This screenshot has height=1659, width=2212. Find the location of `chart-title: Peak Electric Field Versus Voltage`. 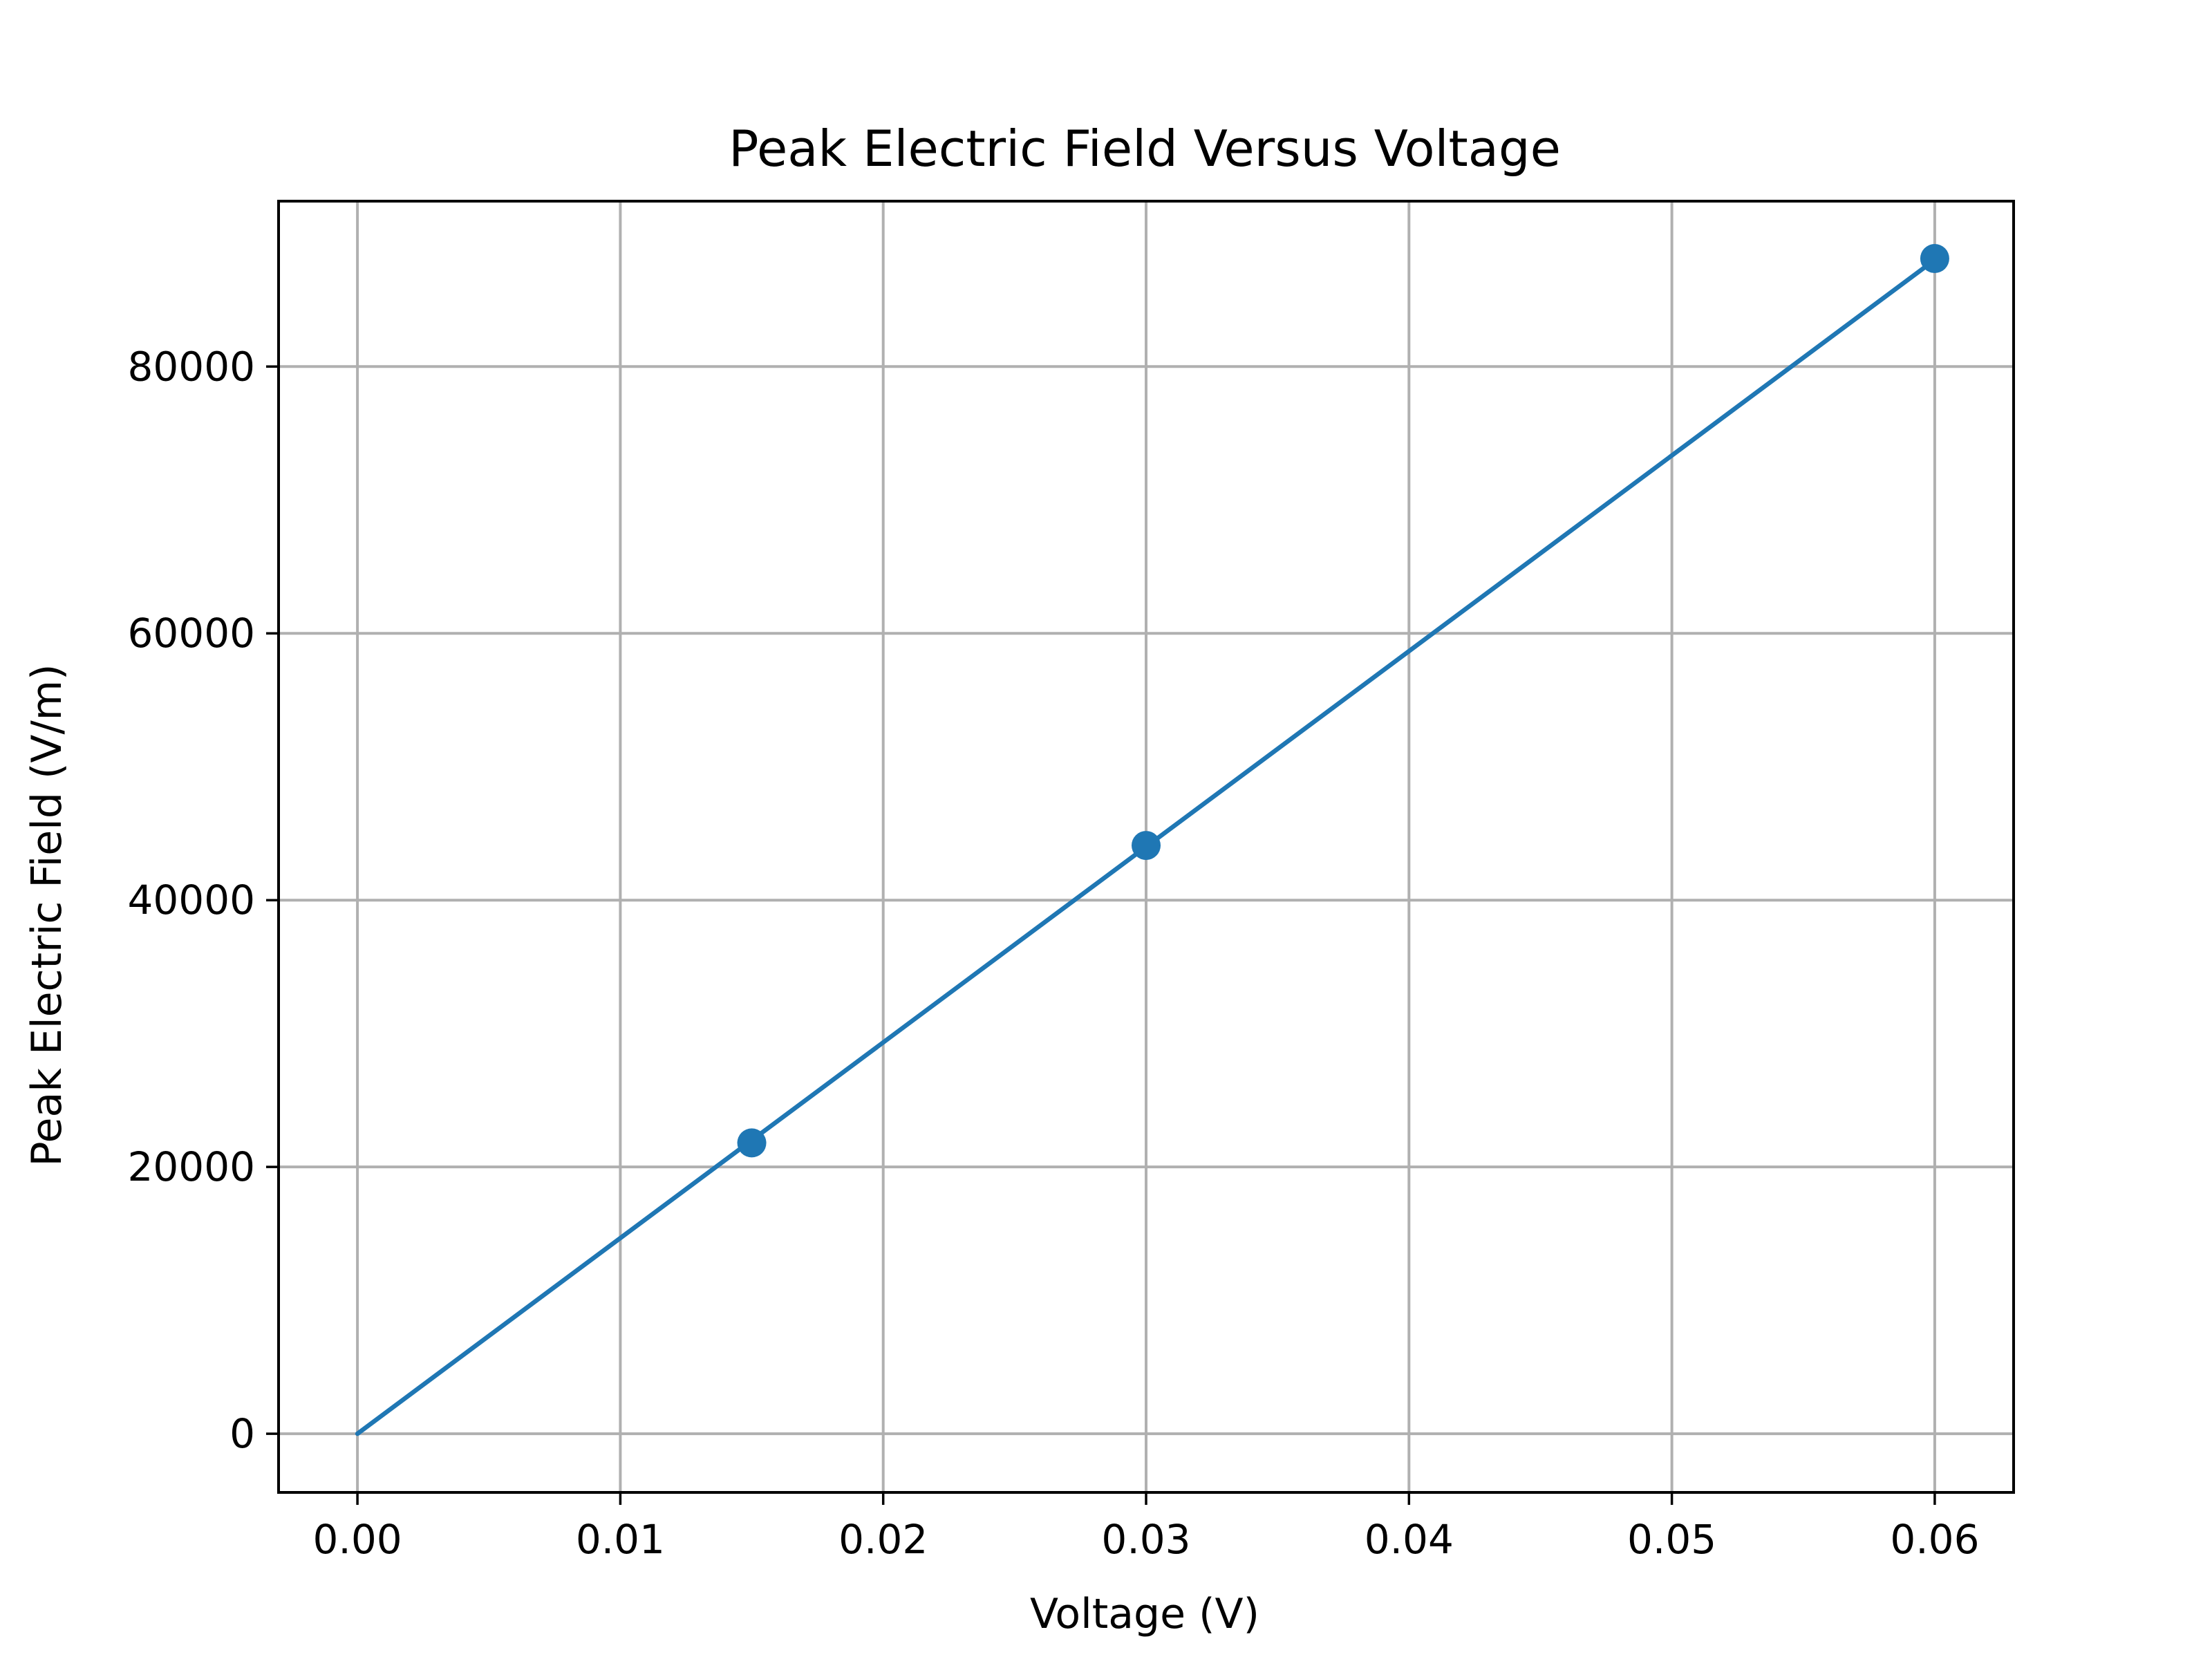

chart-title: Peak Electric Field Versus Voltage is located at coordinates (1145, 149).